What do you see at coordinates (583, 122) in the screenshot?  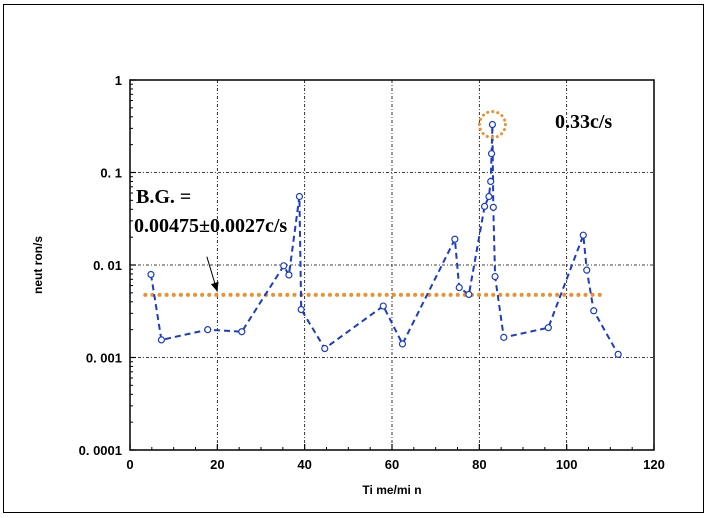 I see `peak-annotation: 0.33c/s` at bounding box center [583, 122].